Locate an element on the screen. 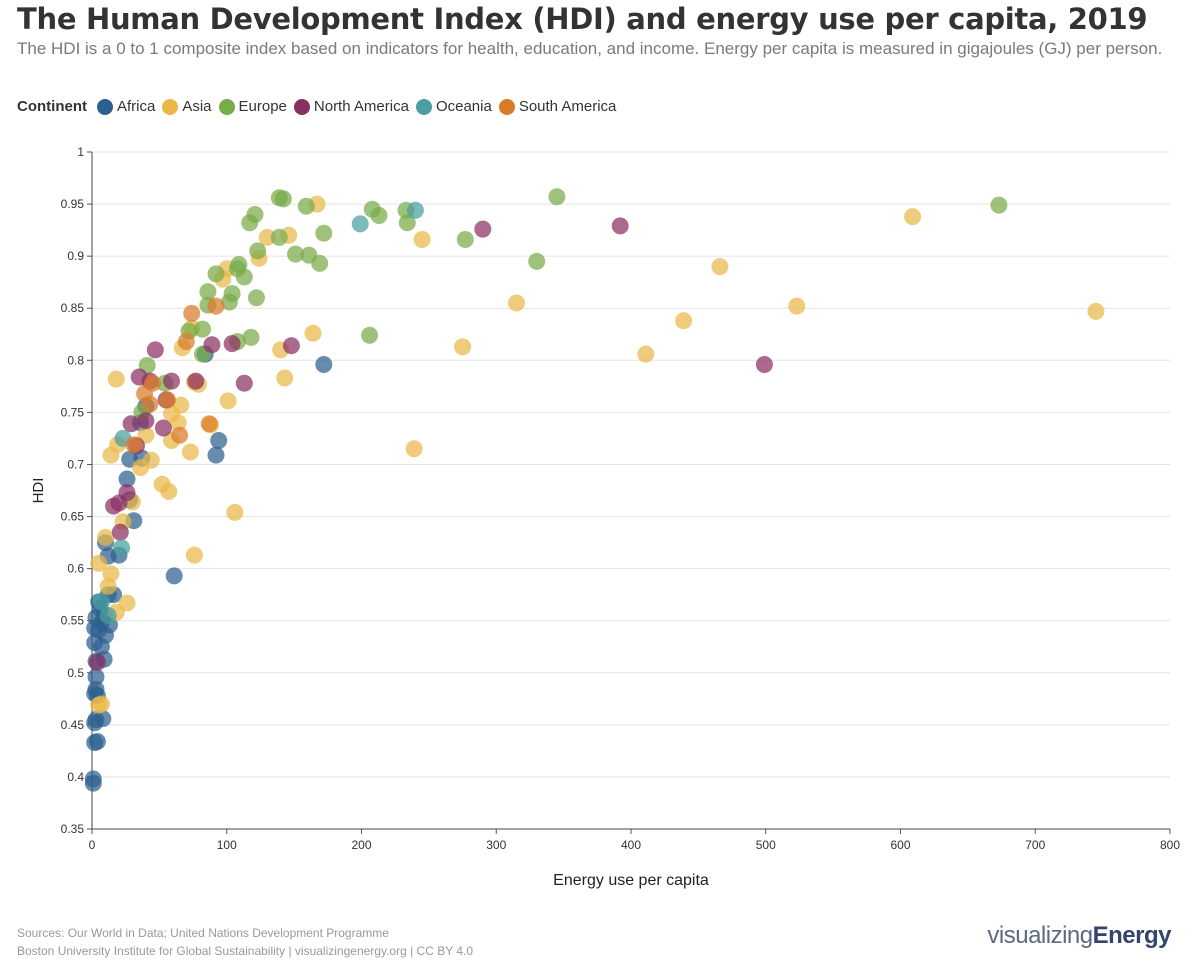 The image size is (1204, 964). x-tick-label: 800 is located at coordinates (1170, 845).